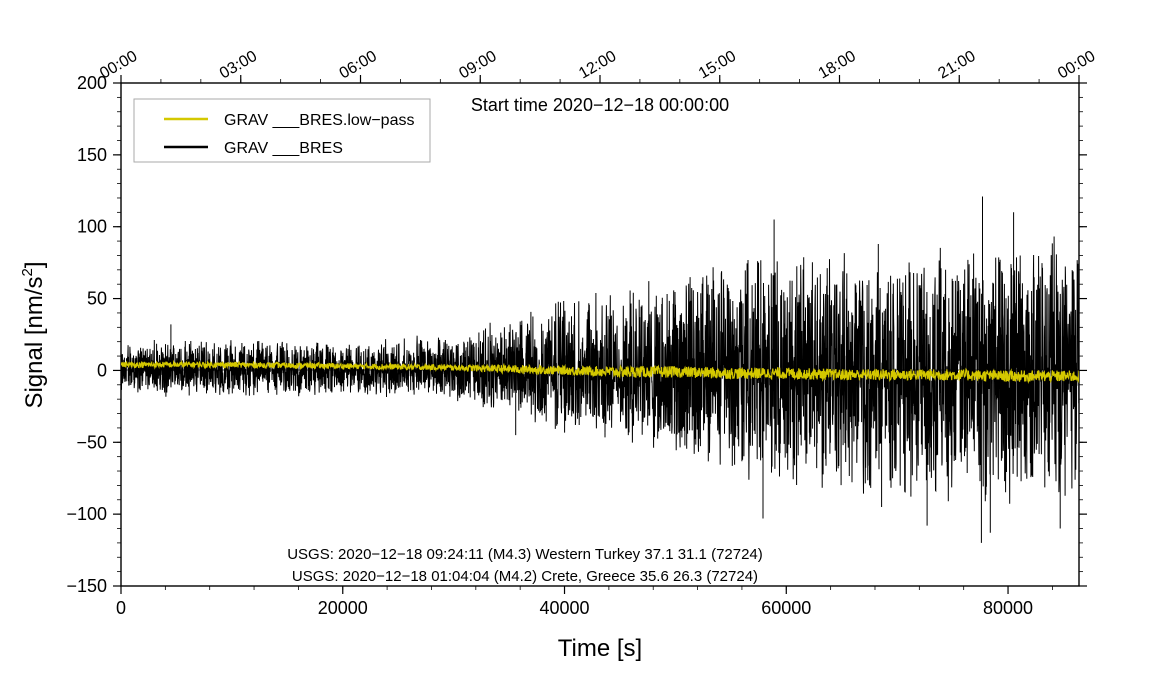 Image resolution: width=1151 pixels, height=700 pixels. Describe the element at coordinates (600, 648) in the screenshot. I see `x-axis-label: Time [s]` at that location.